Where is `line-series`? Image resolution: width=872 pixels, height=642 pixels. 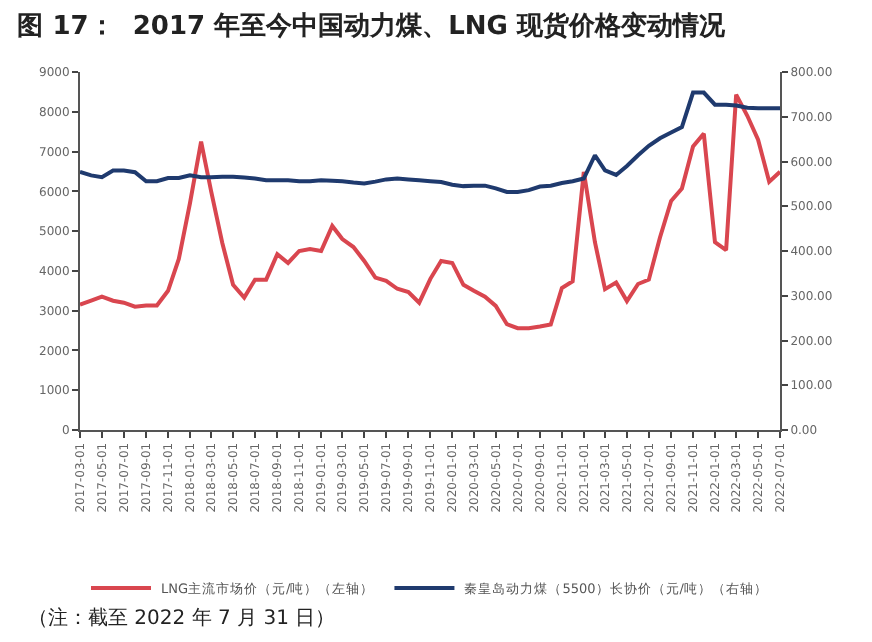 line-series is located at coordinates (430, 142).